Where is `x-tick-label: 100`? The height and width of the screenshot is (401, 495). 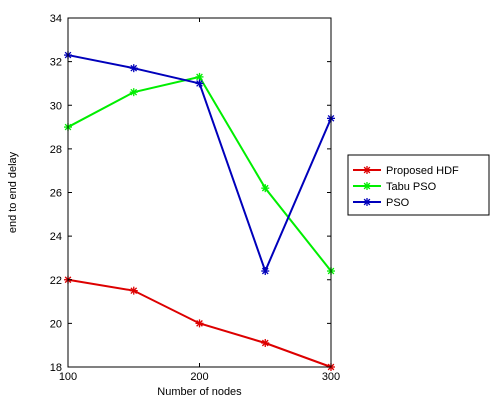
x-tick-label: 100 is located at coordinates (68, 377).